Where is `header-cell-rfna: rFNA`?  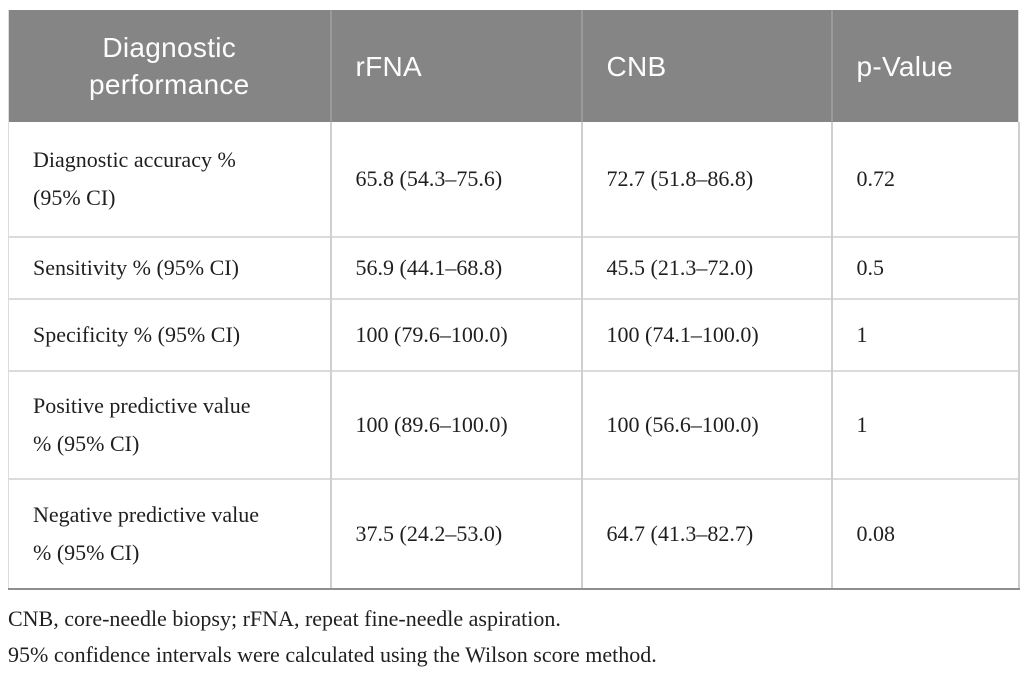
header-cell-rfna: rFNA is located at coordinates (456, 66).